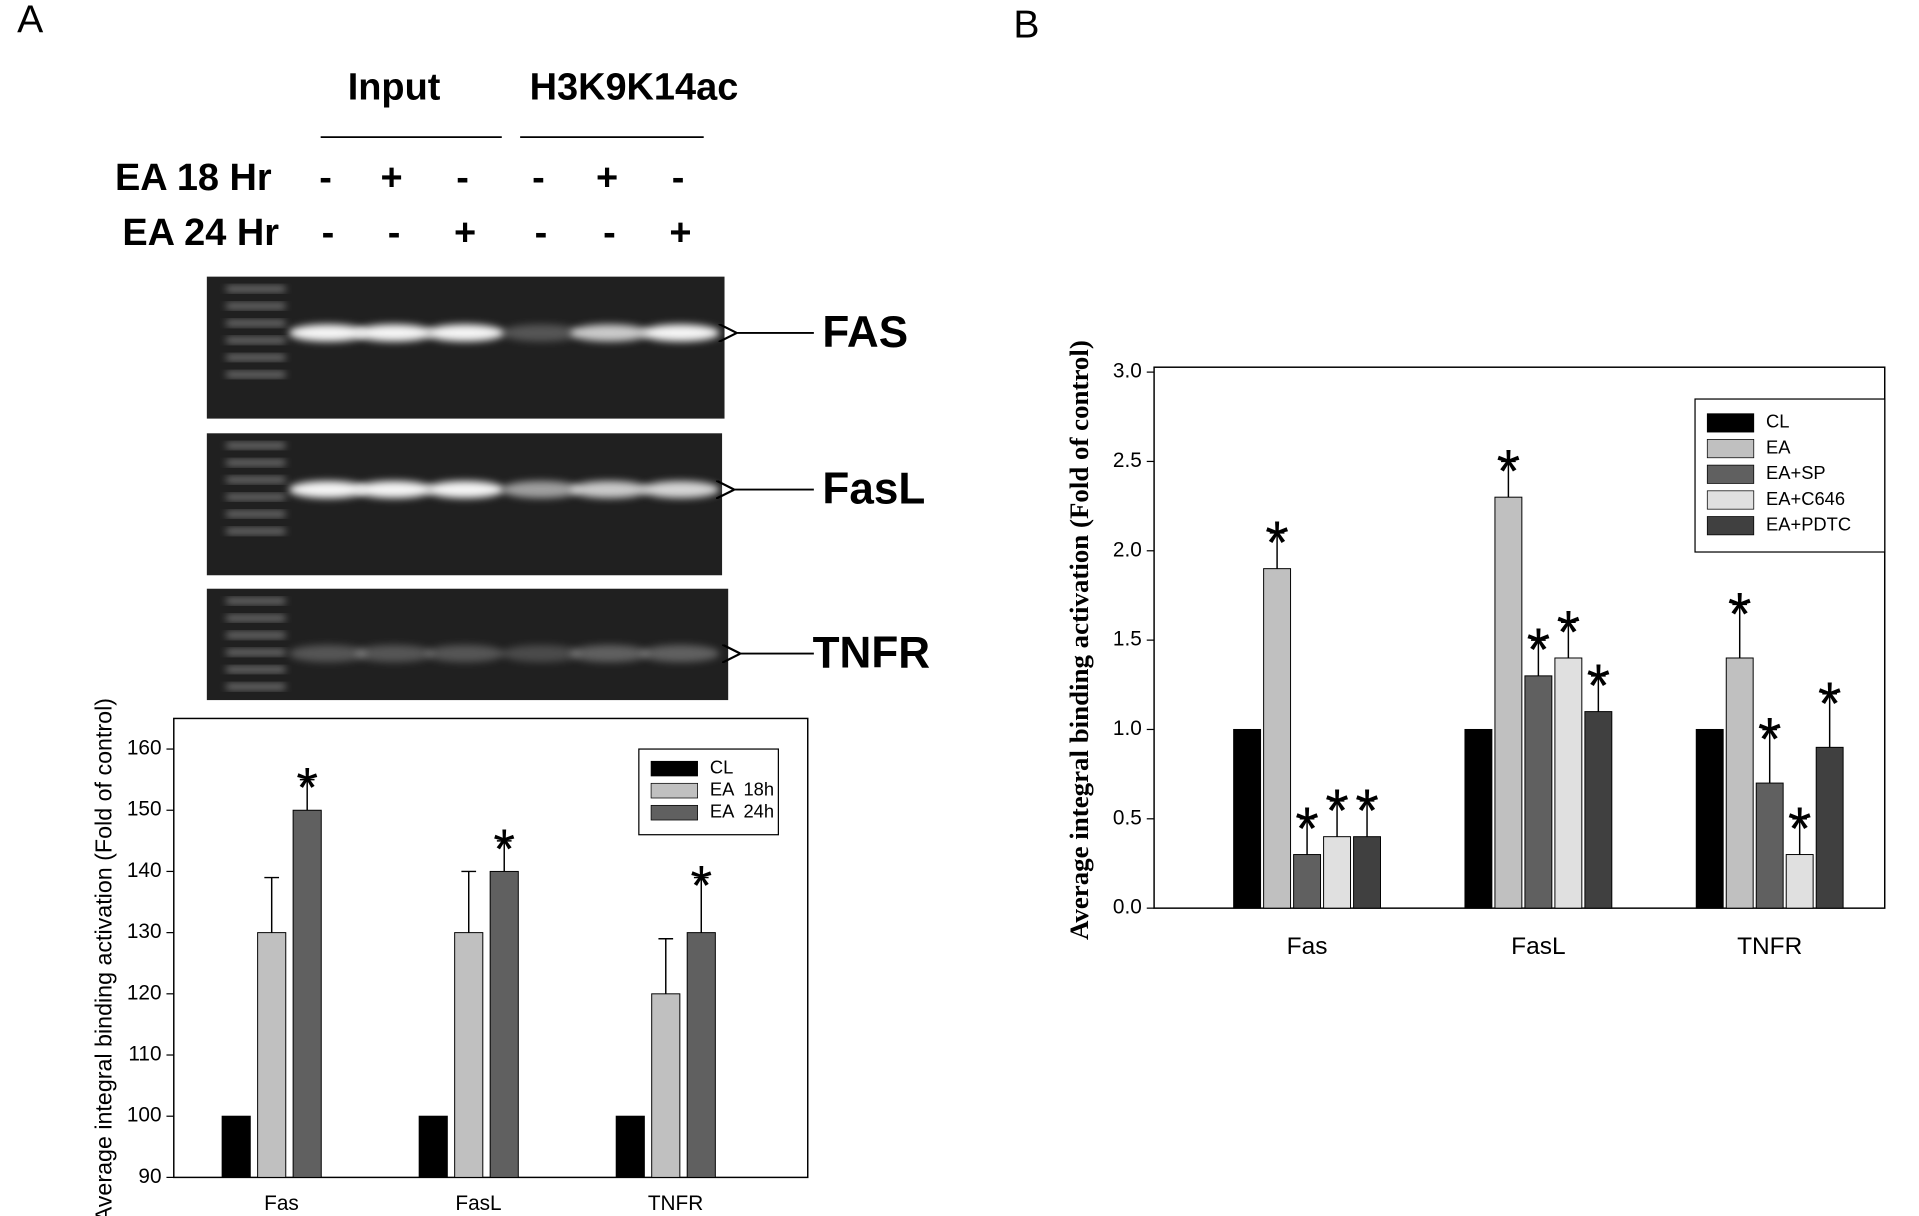 The width and height of the screenshot is (1919, 1216). Describe the element at coordinates (1127, 817) in the screenshot. I see `y-tick-label: 0.5` at that location.